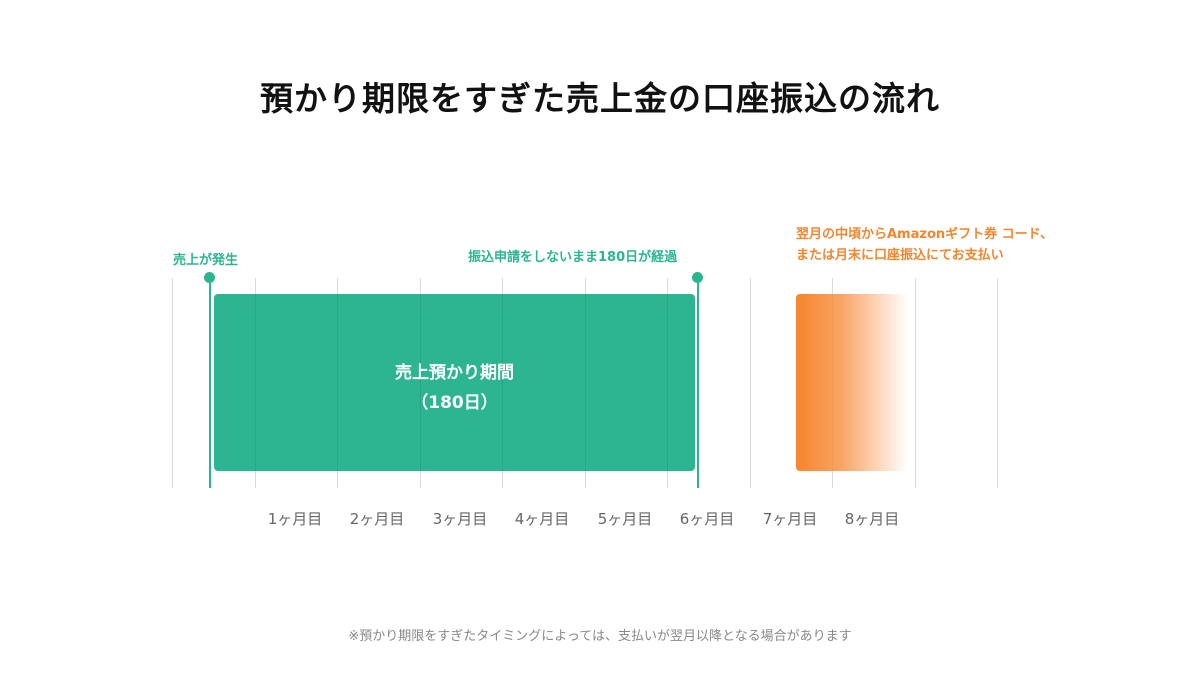 This screenshot has width=1200, height=675. I want to click on end-marker-dot, so click(697, 277).